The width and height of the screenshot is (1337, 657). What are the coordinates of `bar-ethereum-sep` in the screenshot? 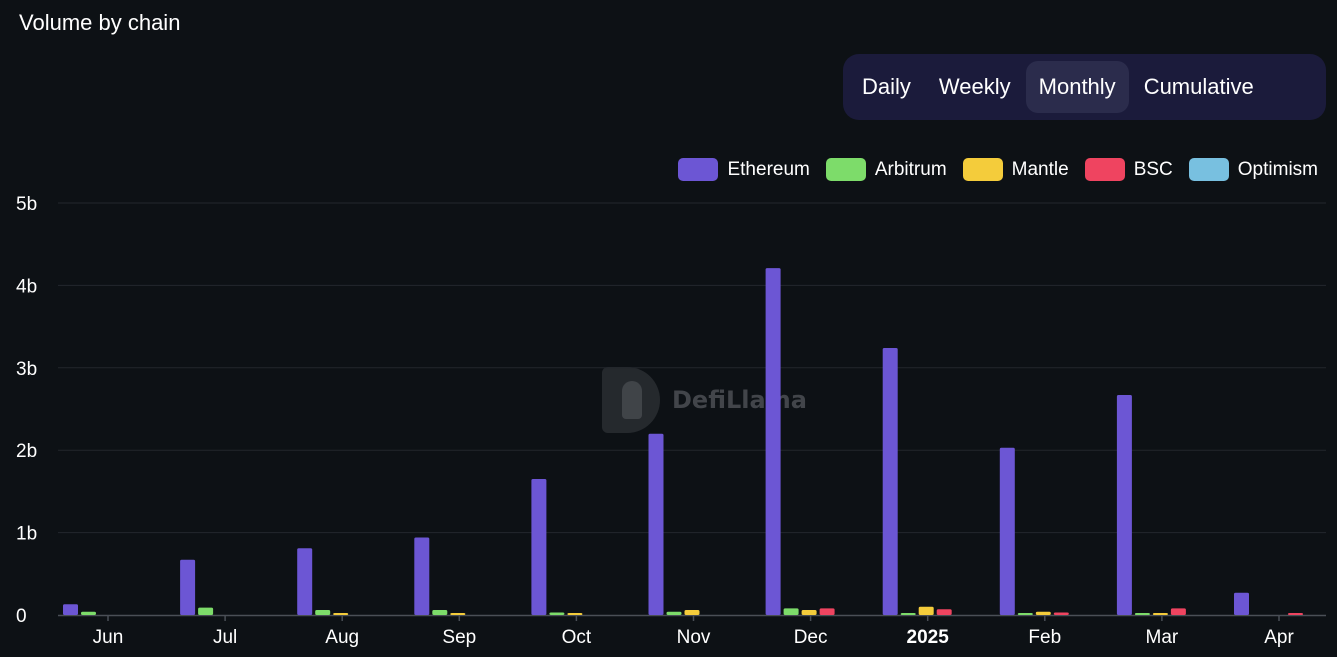 It's located at (422, 576).